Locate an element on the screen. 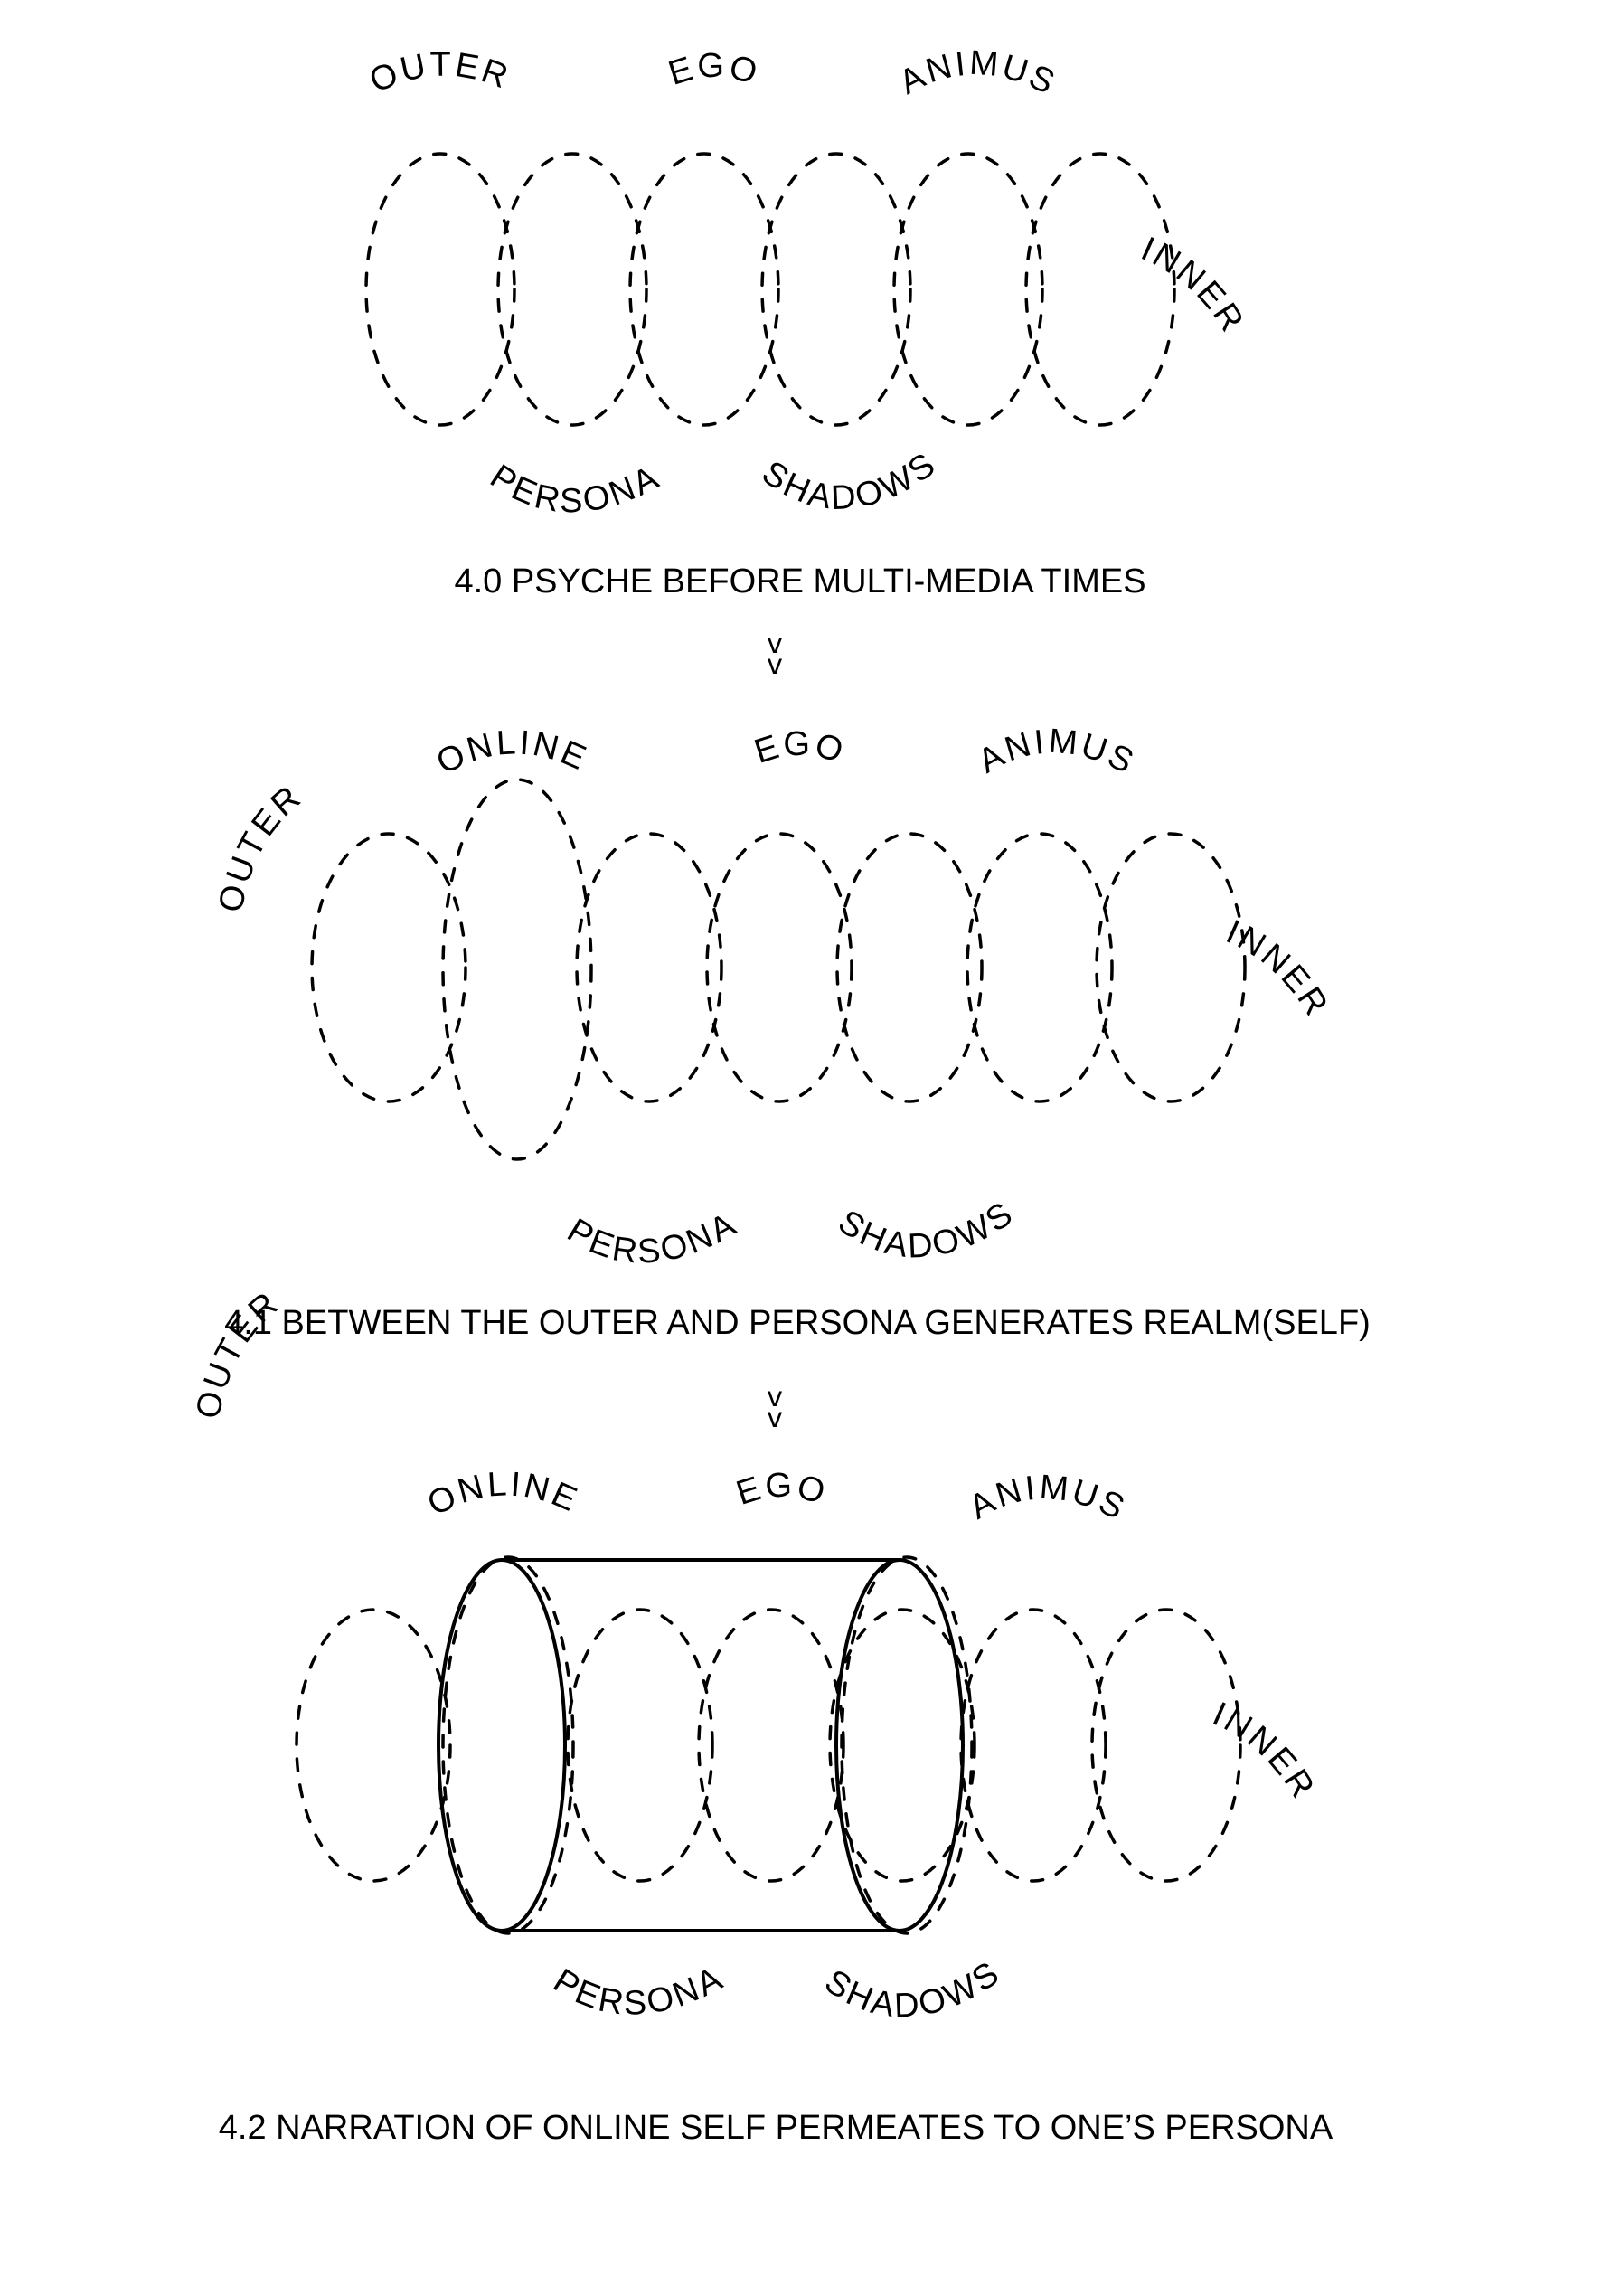  solid-cylinder is located at coordinates (701, 1745).